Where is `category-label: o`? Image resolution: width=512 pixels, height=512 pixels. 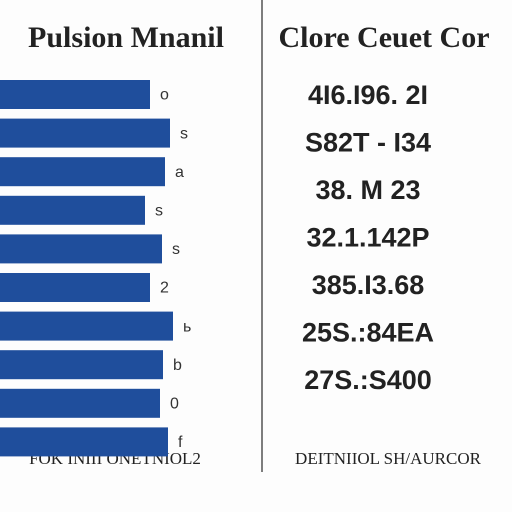 category-label: o is located at coordinates (164, 95).